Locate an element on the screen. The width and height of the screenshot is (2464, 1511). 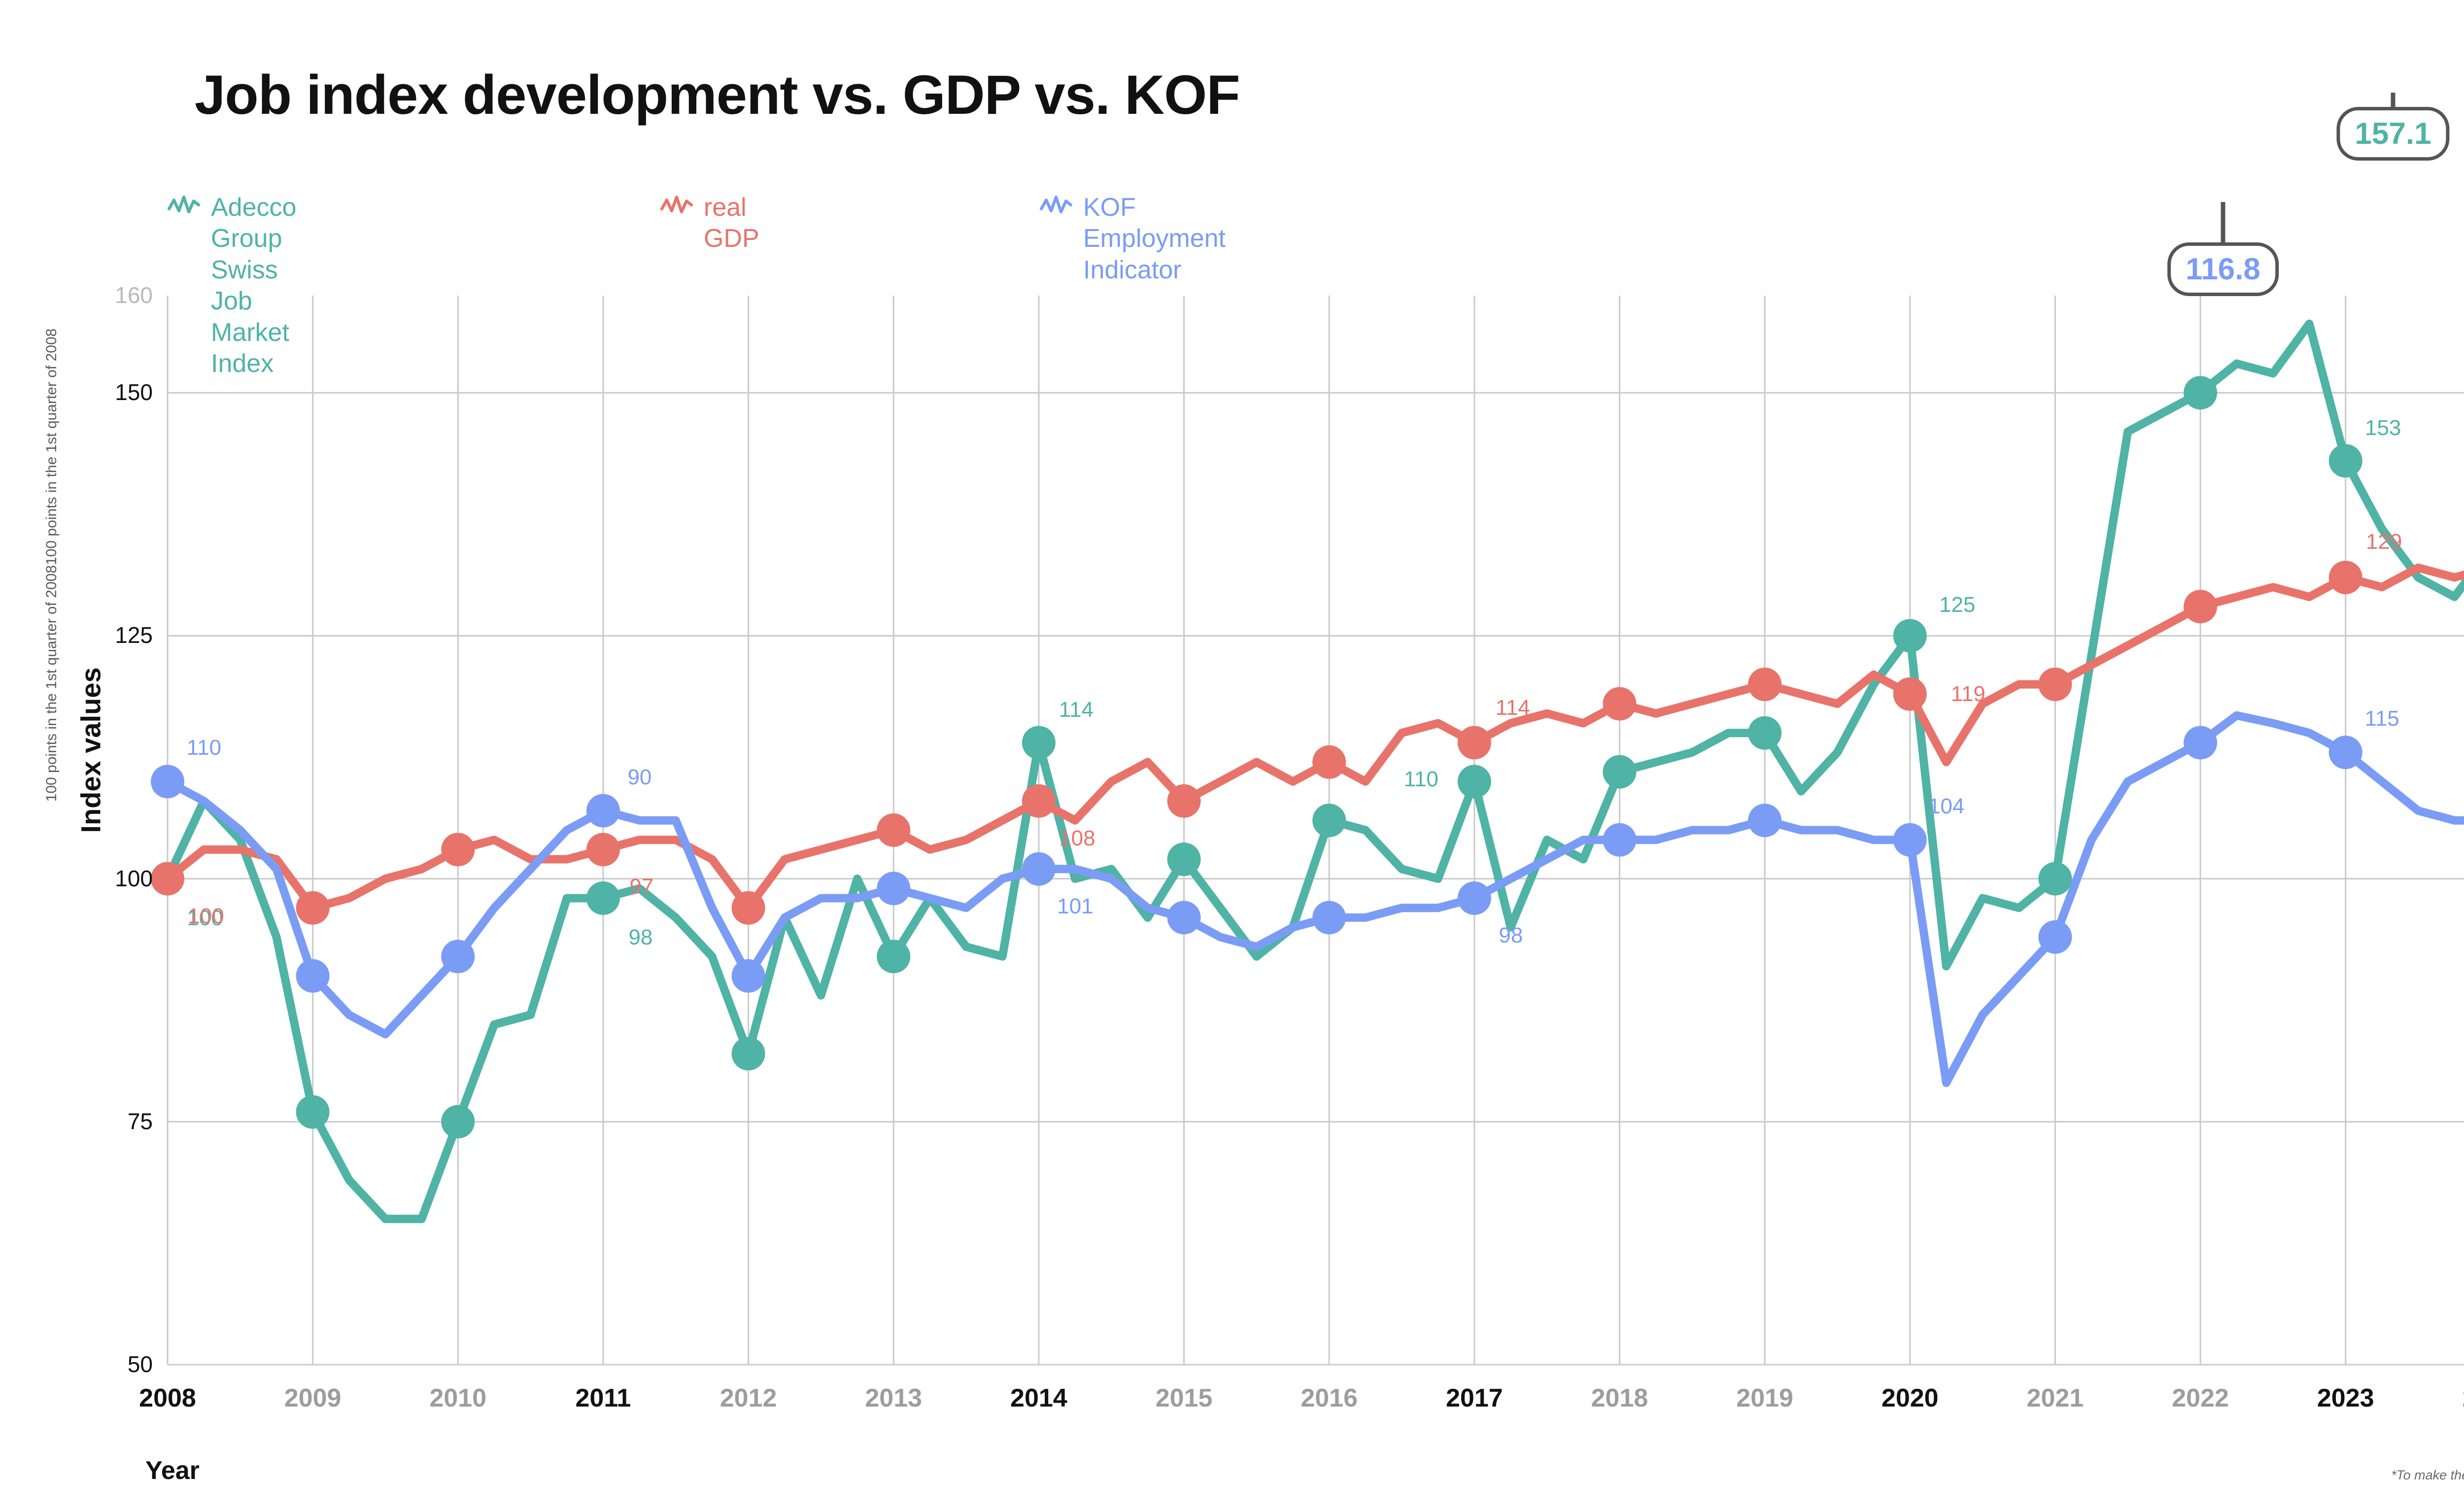
callout-badge: 157.1 is located at coordinates (2393, 134).